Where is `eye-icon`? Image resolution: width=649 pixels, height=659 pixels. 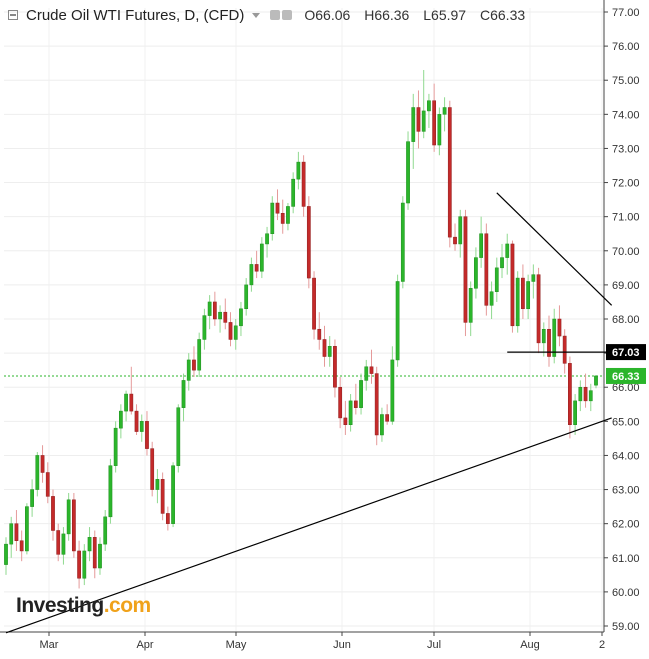
eye-icon is located at coordinates (275, 15).